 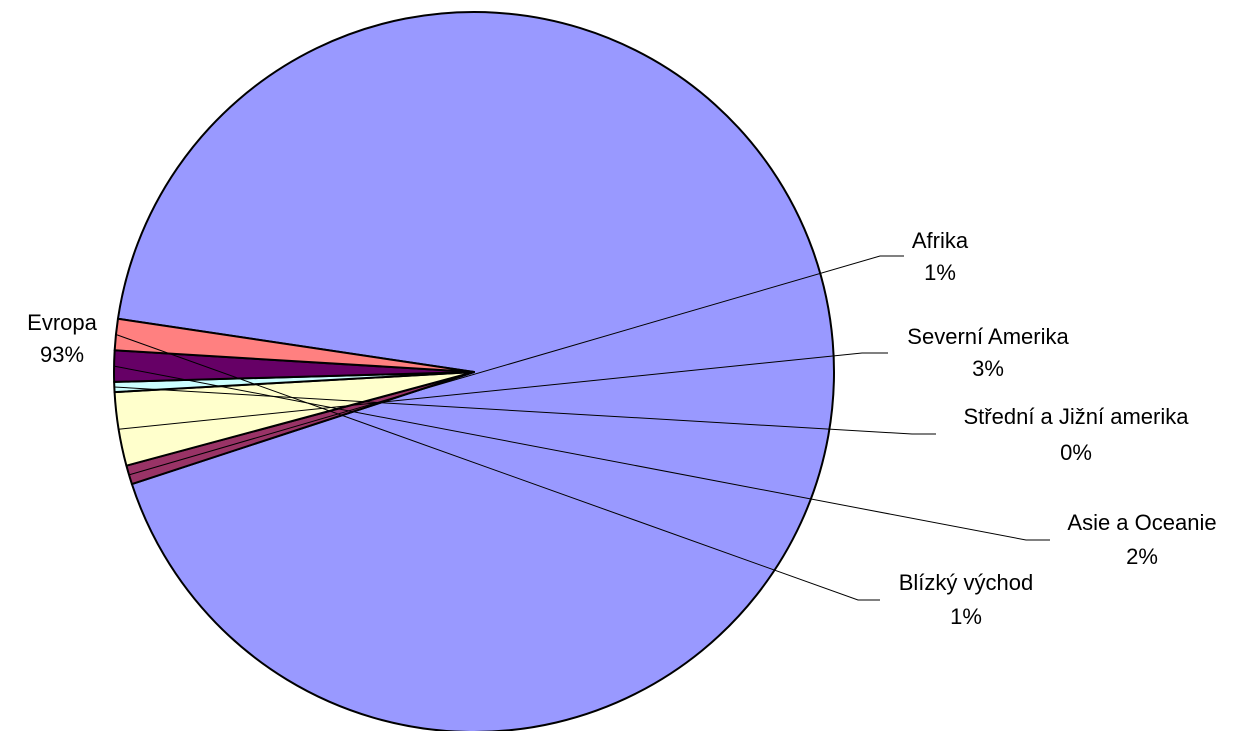 What do you see at coordinates (1142, 556) in the screenshot?
I see `slice-percent-asie-a-oceanie: 2%` at bounding box center [1142, 556].